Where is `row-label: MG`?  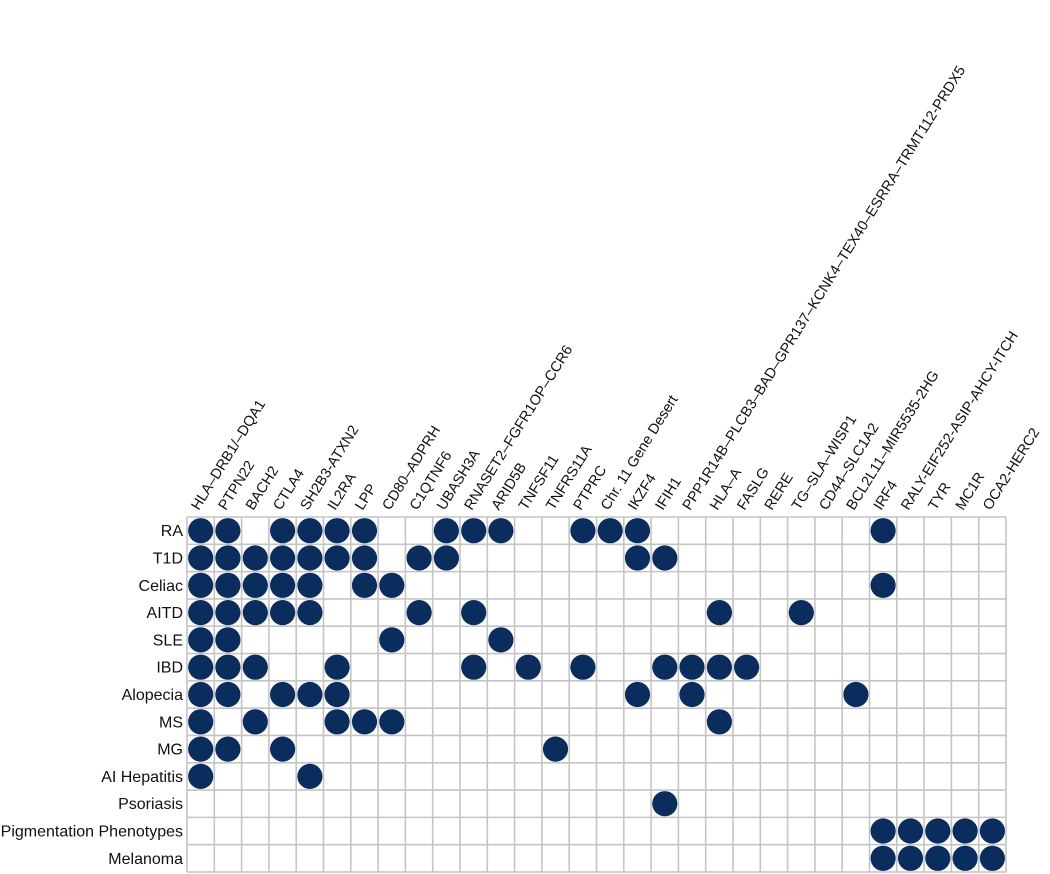 row-label: MG is located at coordinates (170, 750).